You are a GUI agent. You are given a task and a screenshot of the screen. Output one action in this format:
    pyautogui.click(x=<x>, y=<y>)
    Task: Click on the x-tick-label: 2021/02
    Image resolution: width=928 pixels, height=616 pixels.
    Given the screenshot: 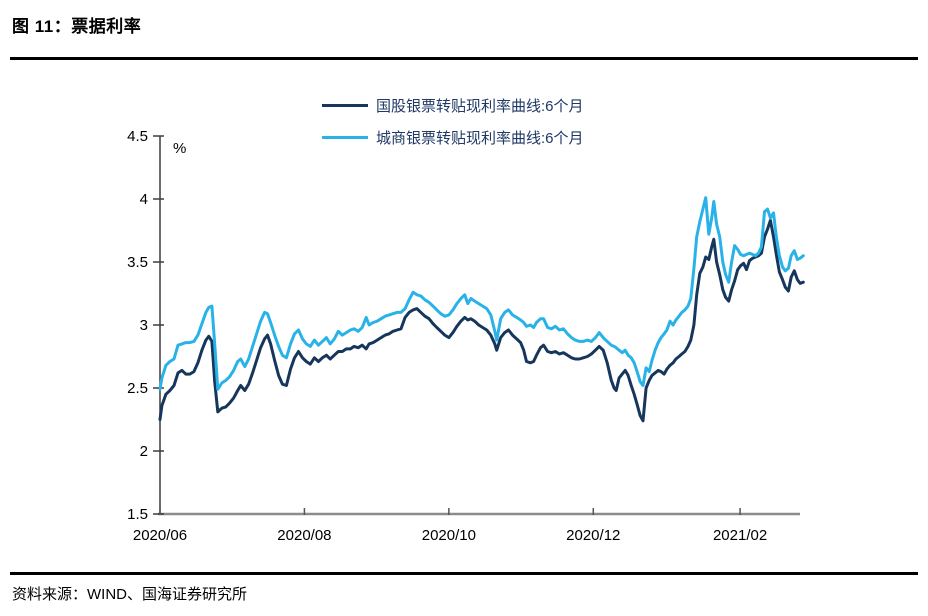 What is the action you would take?
    pyautogui.click(x=740, y=535)
    